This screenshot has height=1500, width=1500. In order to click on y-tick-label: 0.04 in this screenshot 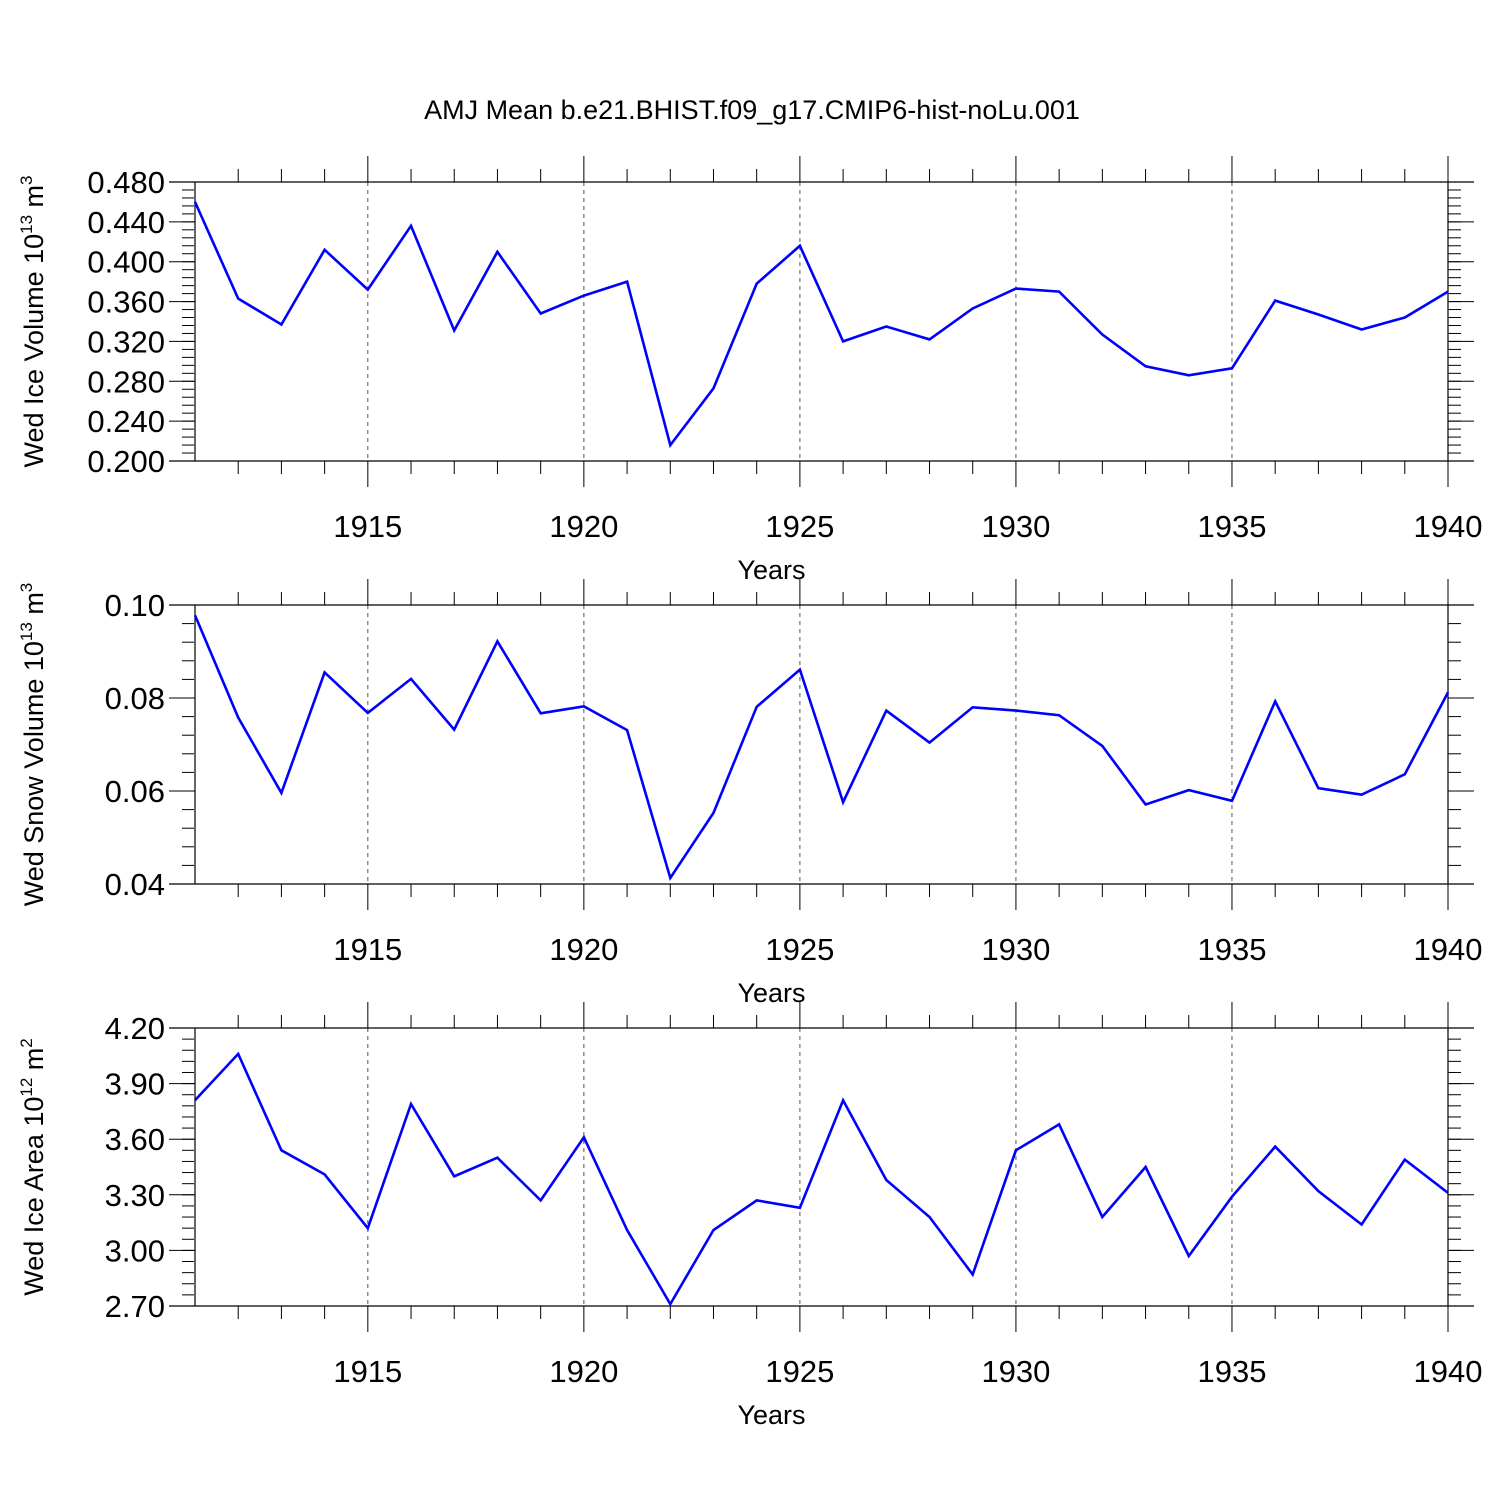, I will do `click(135, 884)`.